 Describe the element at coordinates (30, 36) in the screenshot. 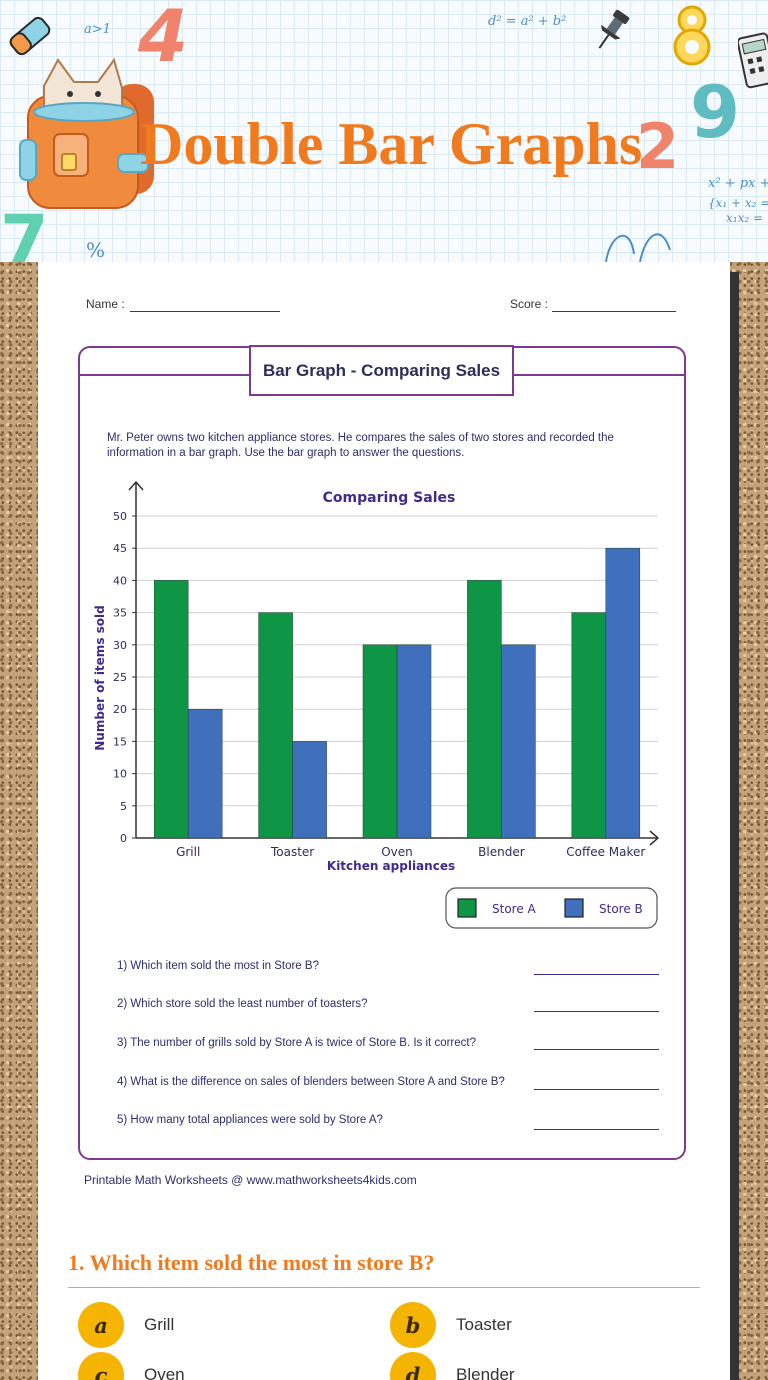

I see `eraser-icon` at that location.